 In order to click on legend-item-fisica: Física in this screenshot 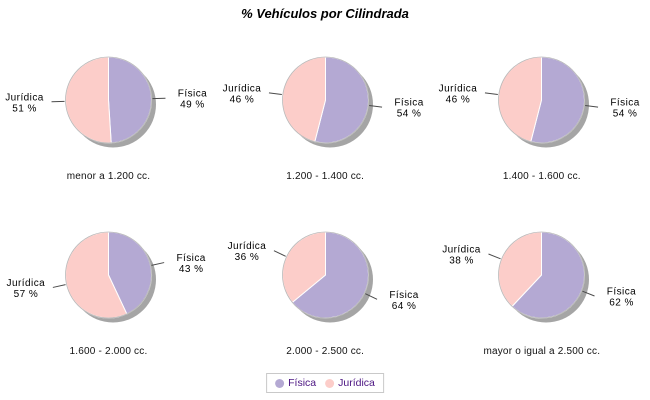, I will do `click(295, 383)`.